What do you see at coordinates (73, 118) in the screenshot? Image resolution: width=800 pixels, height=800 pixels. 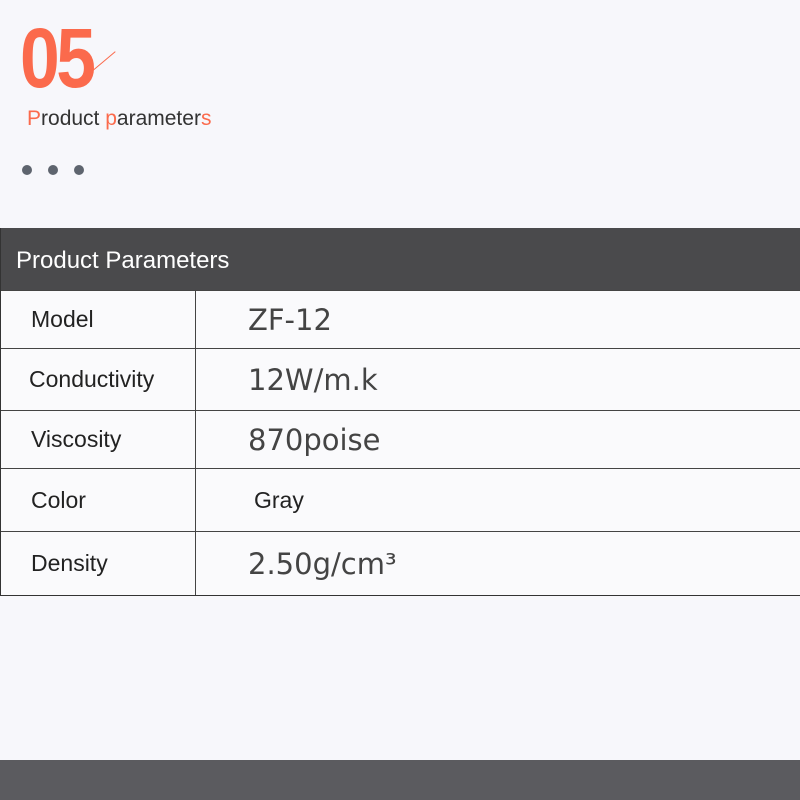 I see `subtitle-part: roduct` at bounding box center [73, 118].